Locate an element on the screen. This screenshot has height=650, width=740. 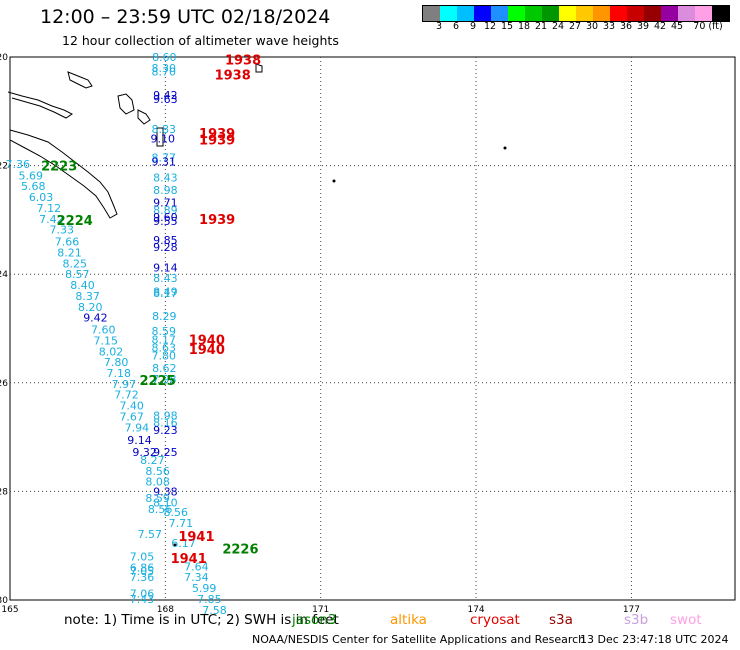
wave-height-value: 7.67 is located at coordinates (131, 416).